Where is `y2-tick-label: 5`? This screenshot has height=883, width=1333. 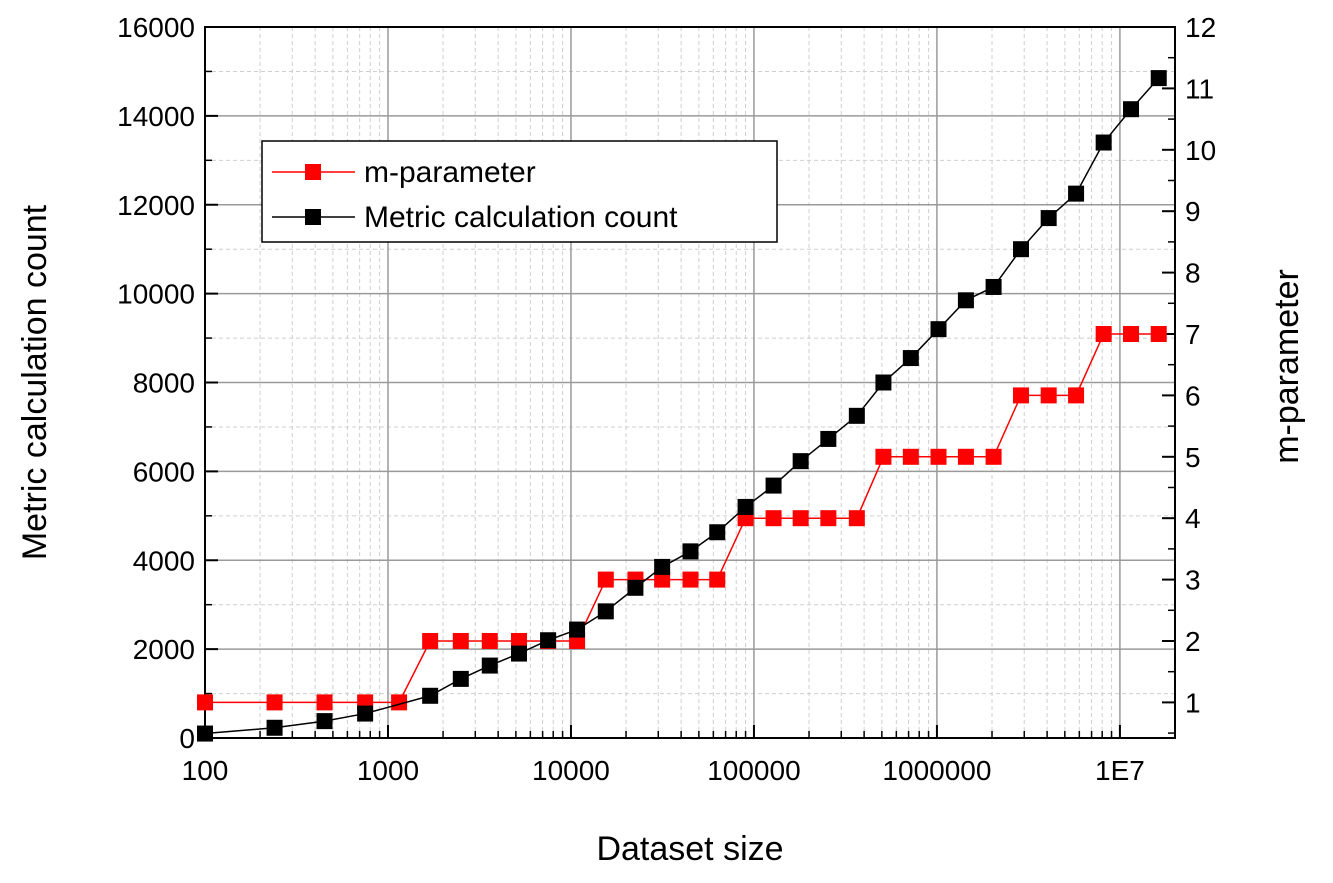 y2-tick-label: 5 is located at coordinates (1193, 457).